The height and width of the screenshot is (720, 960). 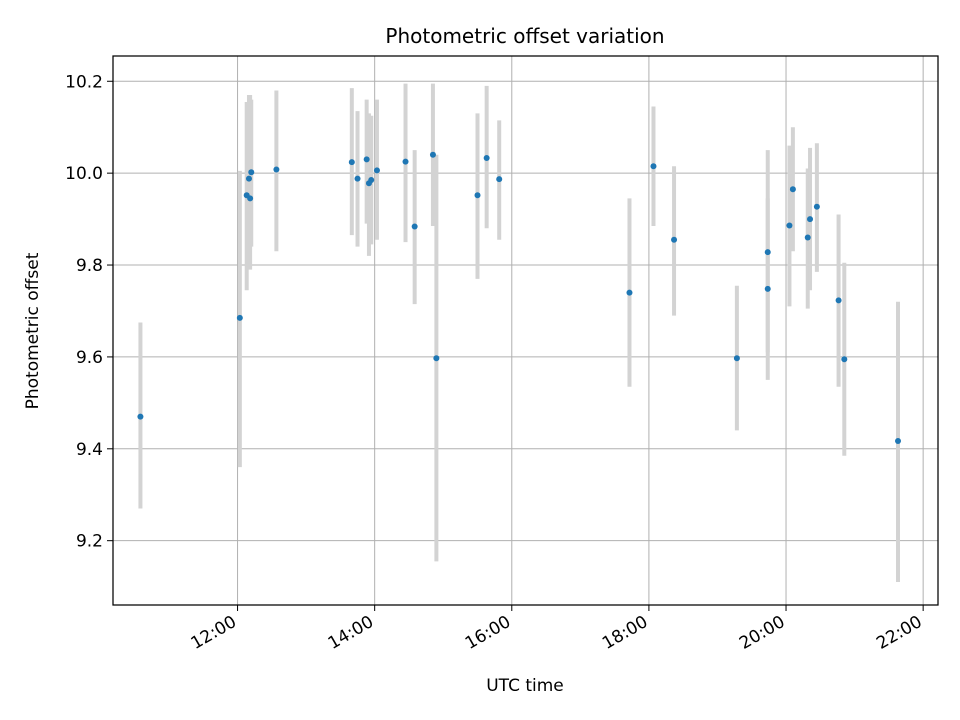 I want to click on y-tick-label: 10.0, so click(x=84, y=174).